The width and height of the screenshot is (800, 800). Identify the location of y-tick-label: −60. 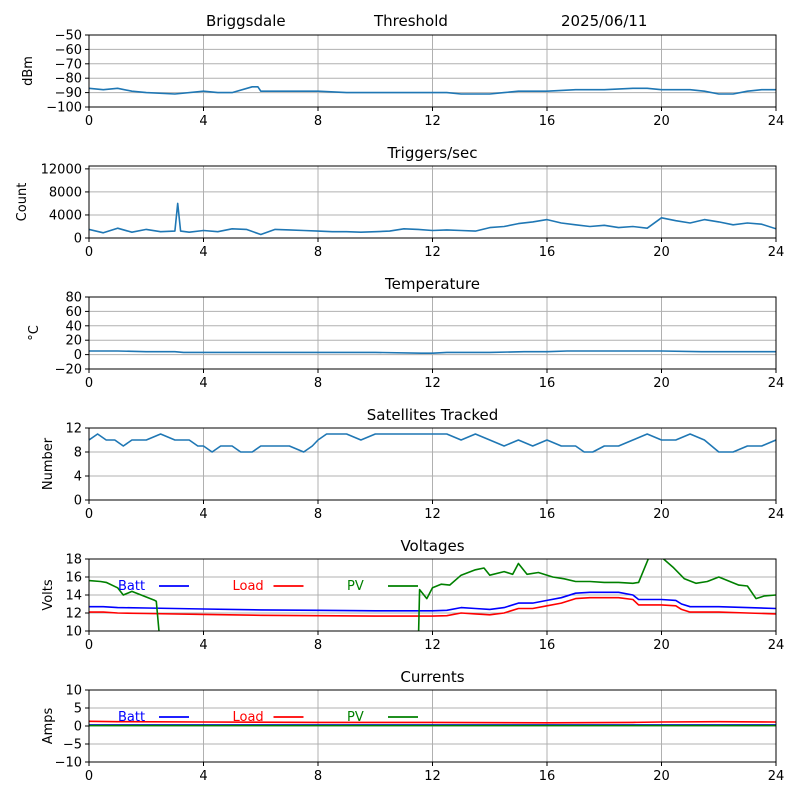
(68, 50).